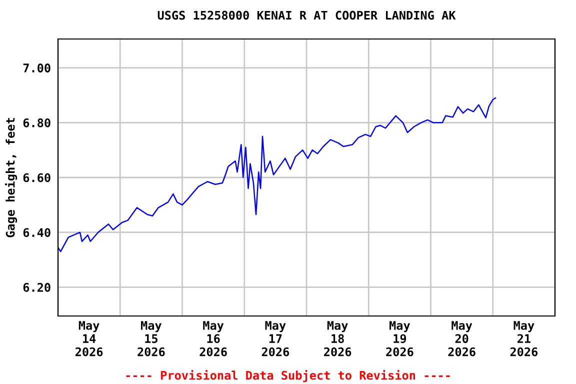  I want to click on y-tick-label: 6.80, so click(36, 123).